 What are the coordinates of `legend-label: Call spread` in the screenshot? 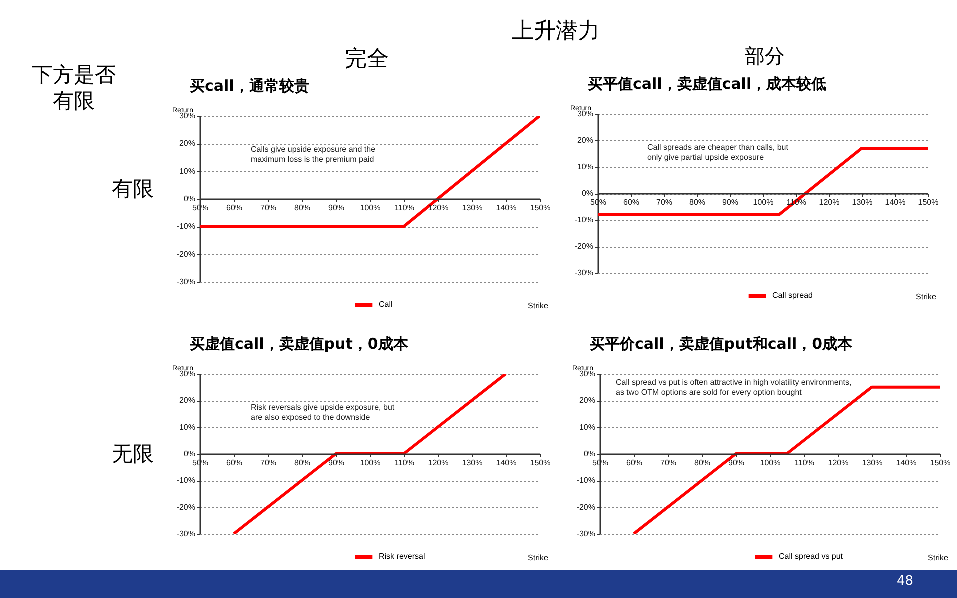 It's located at (792, 295).